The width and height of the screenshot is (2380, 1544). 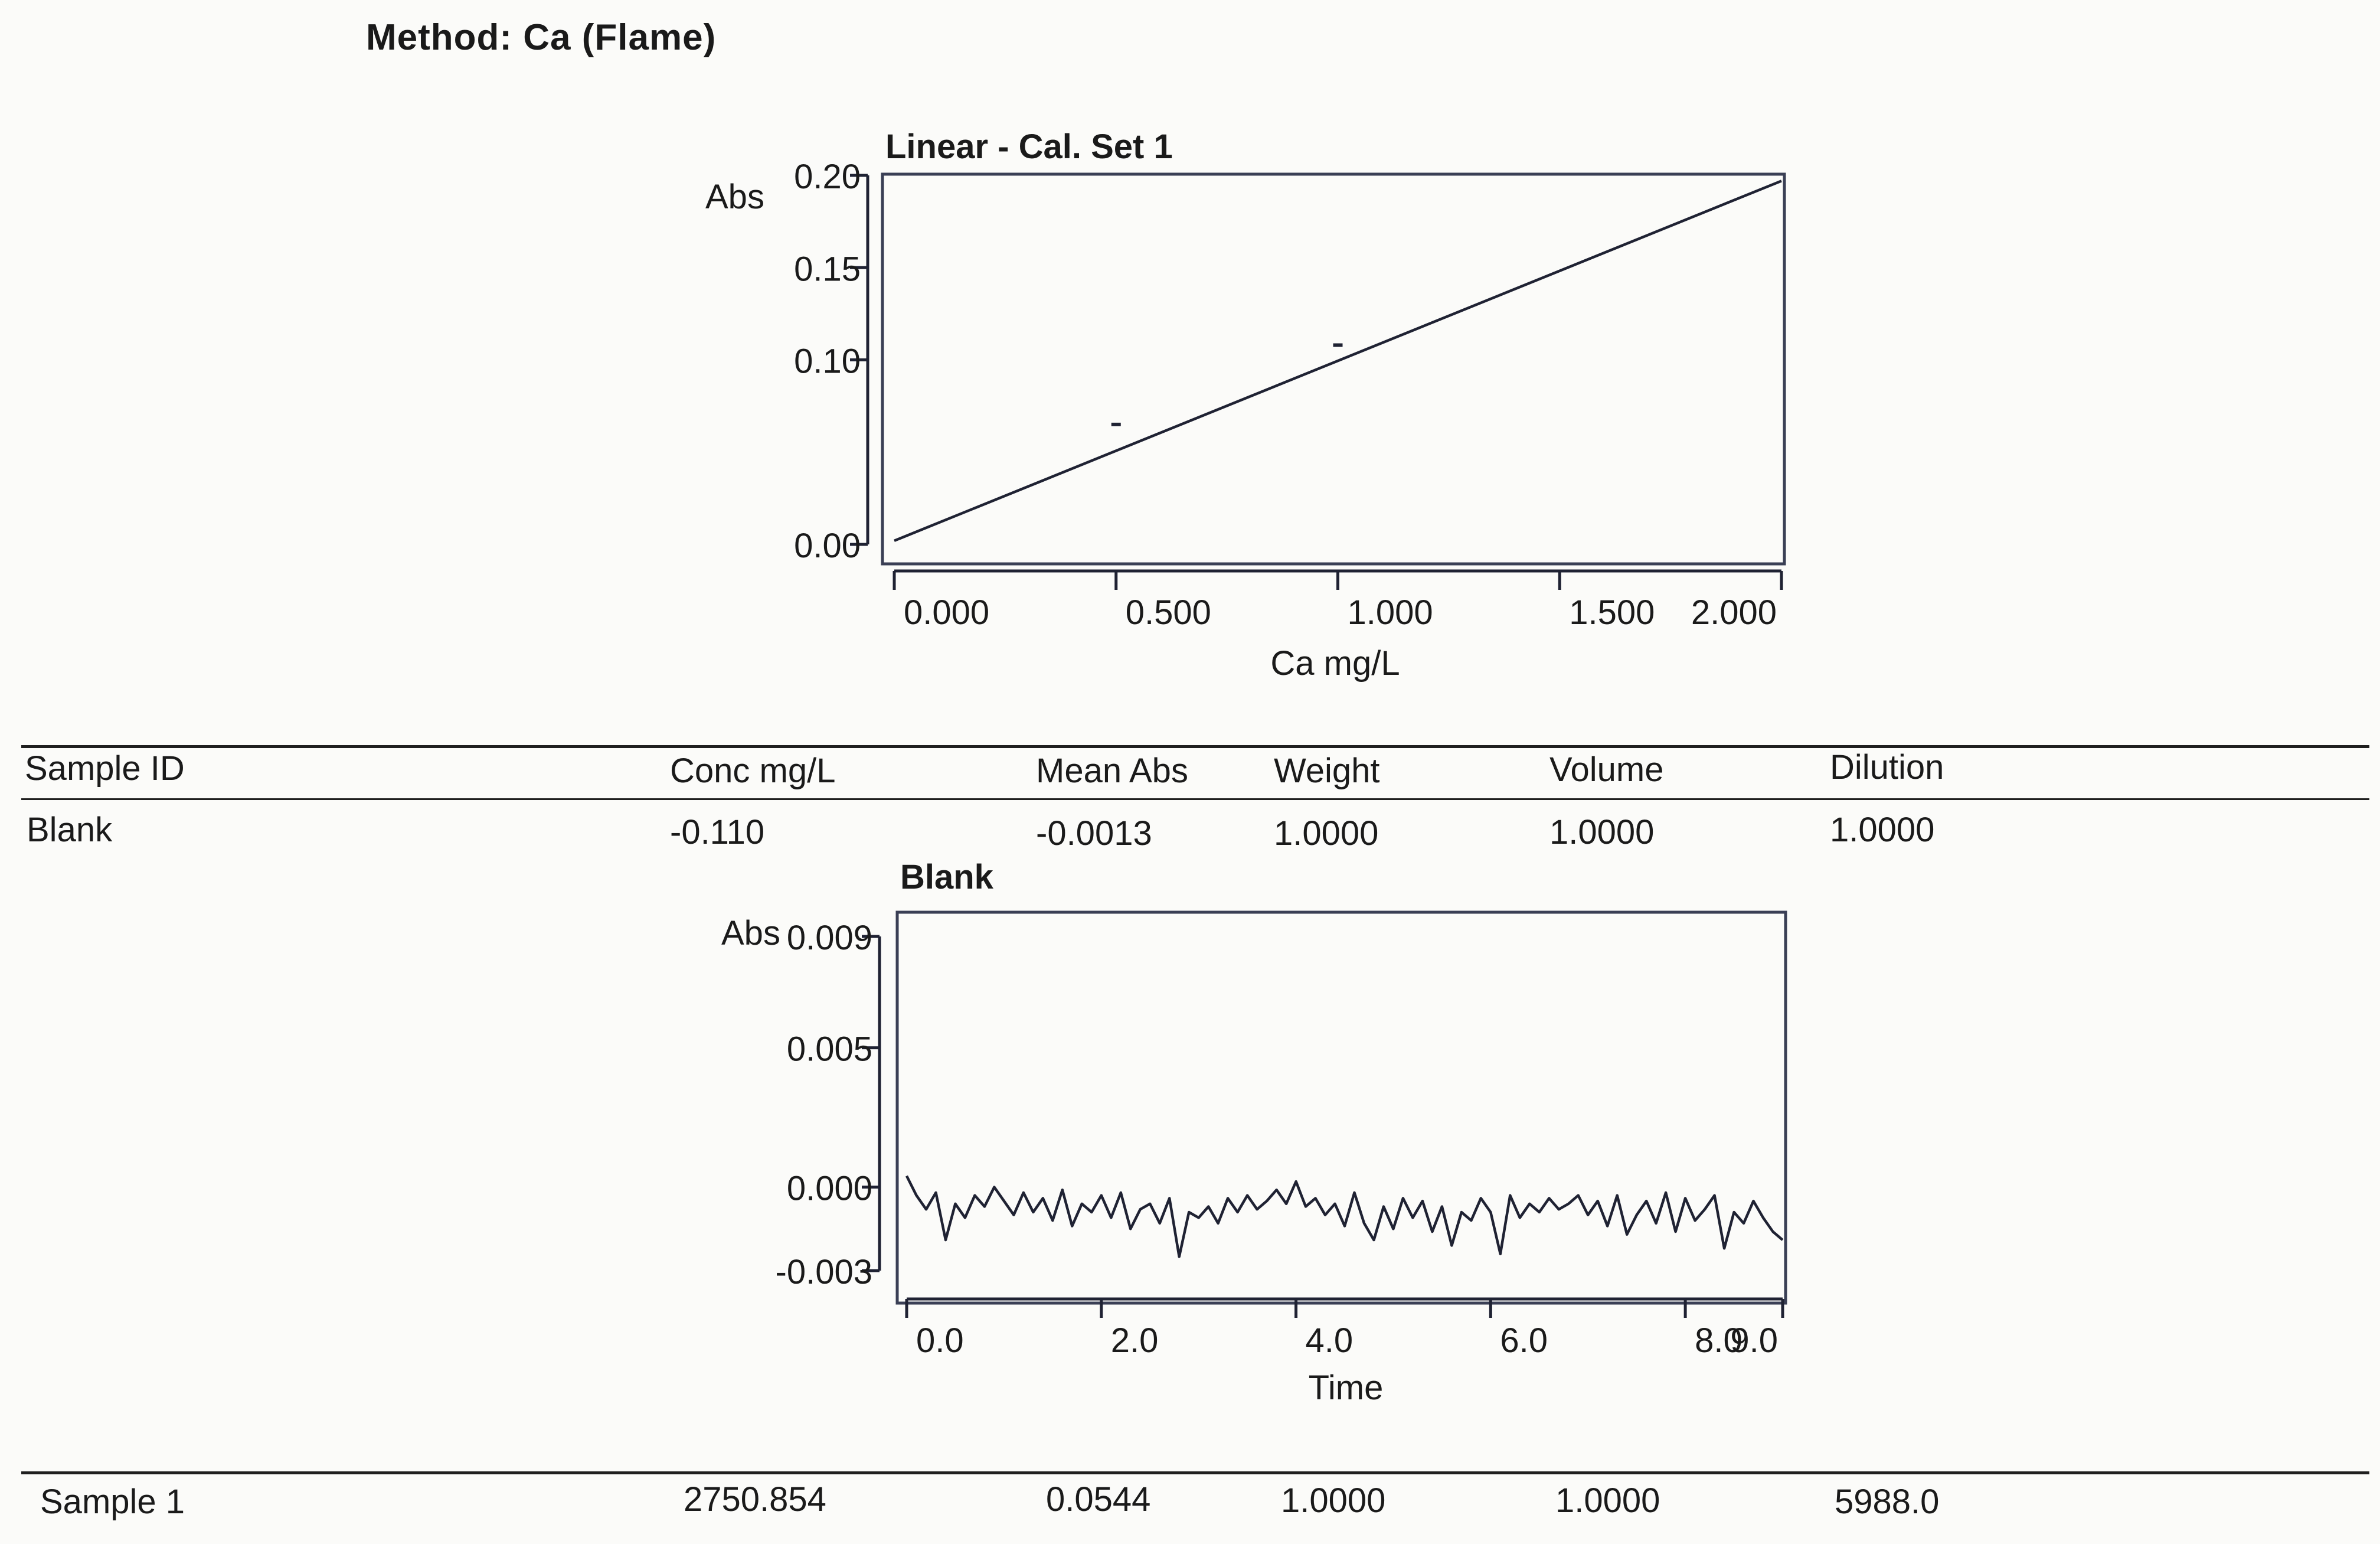 I want to click on x-tick-label: 8.0, so click(x=1719, y=1340).